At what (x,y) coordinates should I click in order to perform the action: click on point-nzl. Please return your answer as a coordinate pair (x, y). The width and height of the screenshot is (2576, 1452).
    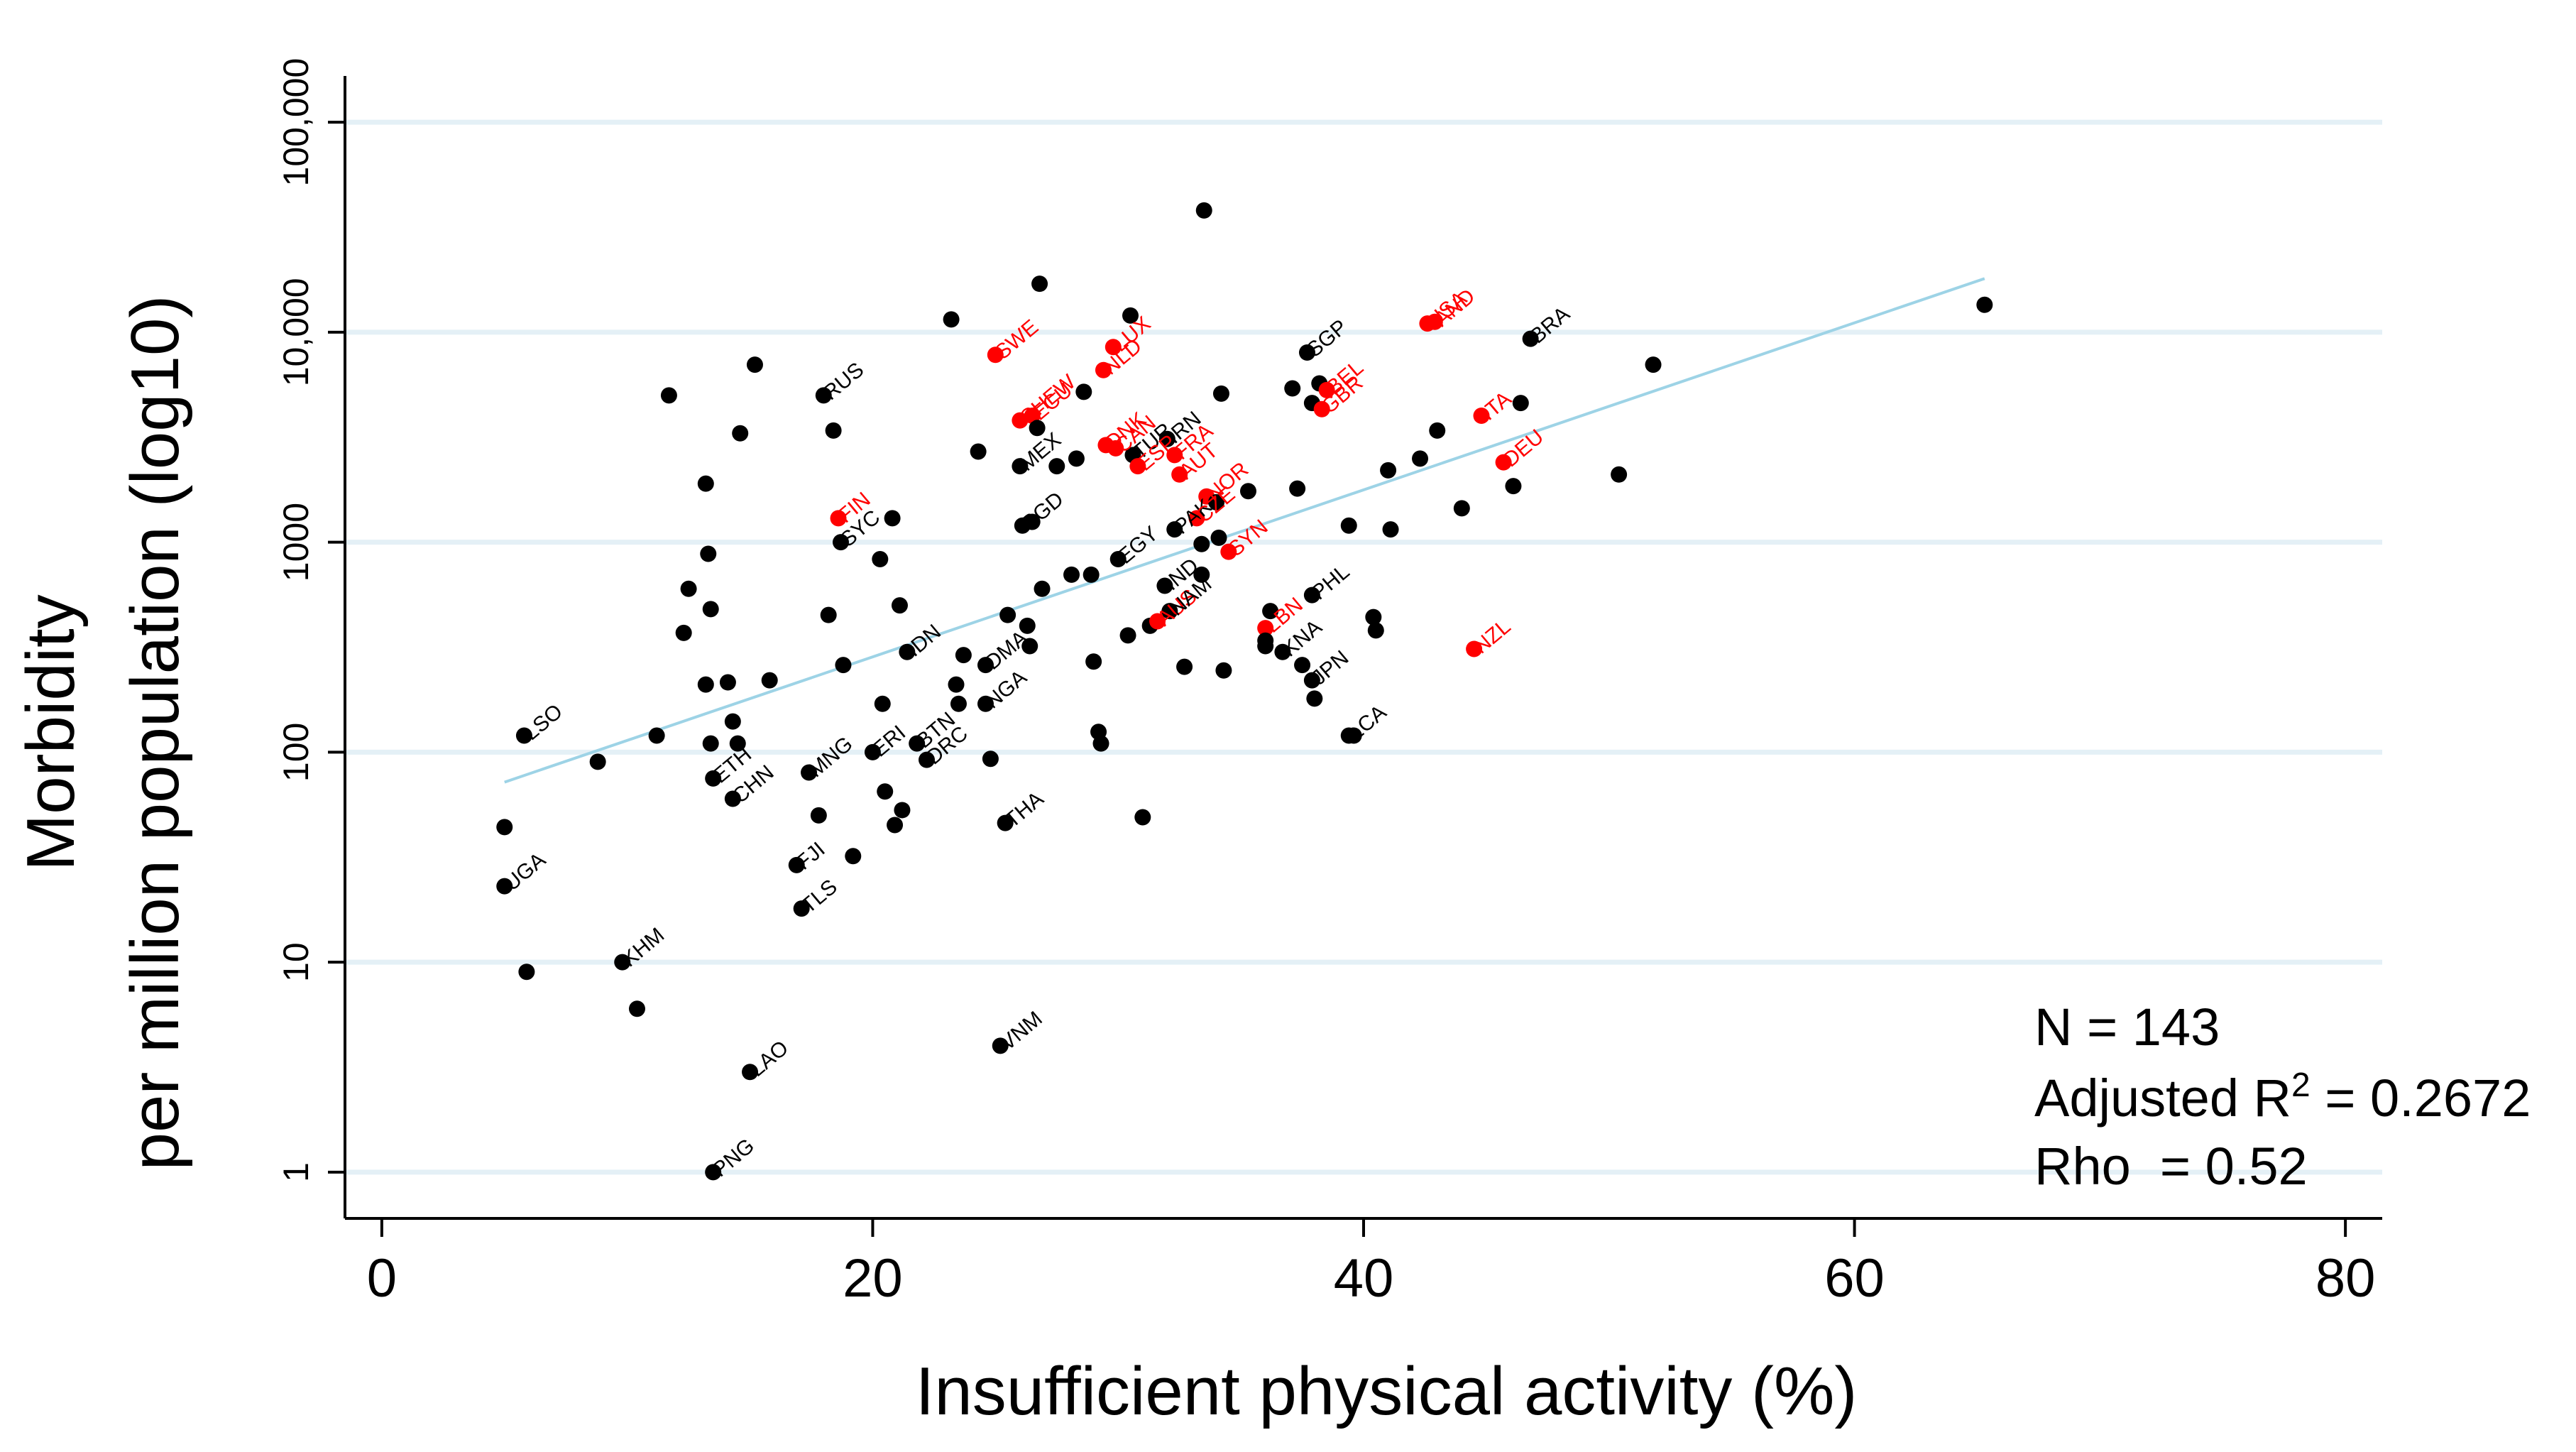
    Looking at the image, I should click on (1475, 649).